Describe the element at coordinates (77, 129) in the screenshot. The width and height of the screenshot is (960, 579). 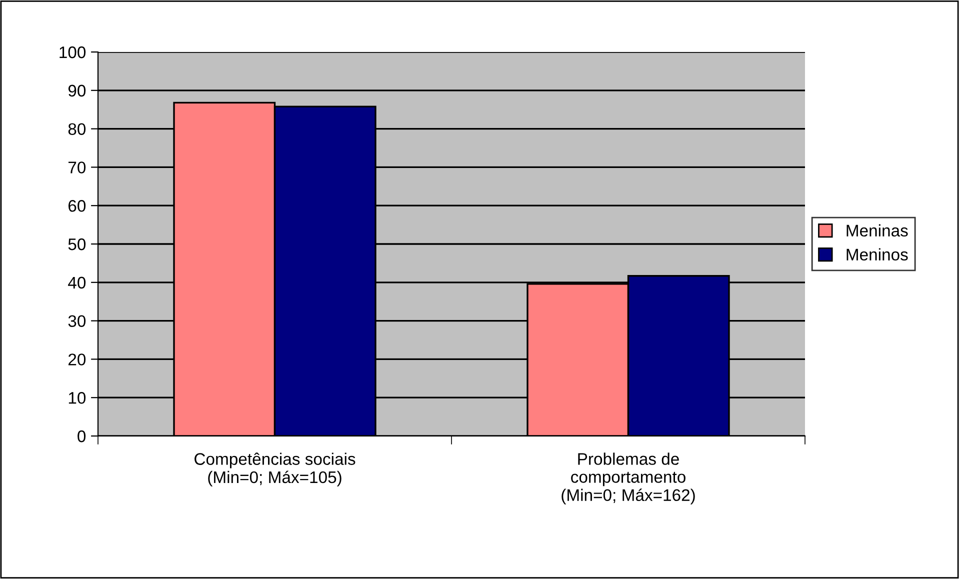
I see `y-tick-label: 80` at that location.